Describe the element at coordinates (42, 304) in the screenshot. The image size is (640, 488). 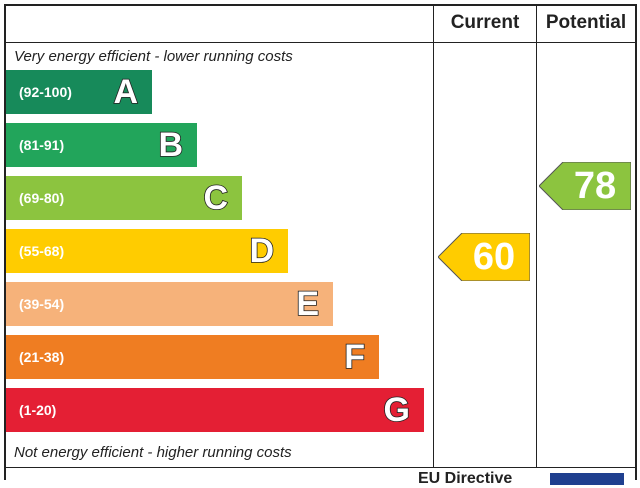
I see `band-range-label: (39-54)` at that location.